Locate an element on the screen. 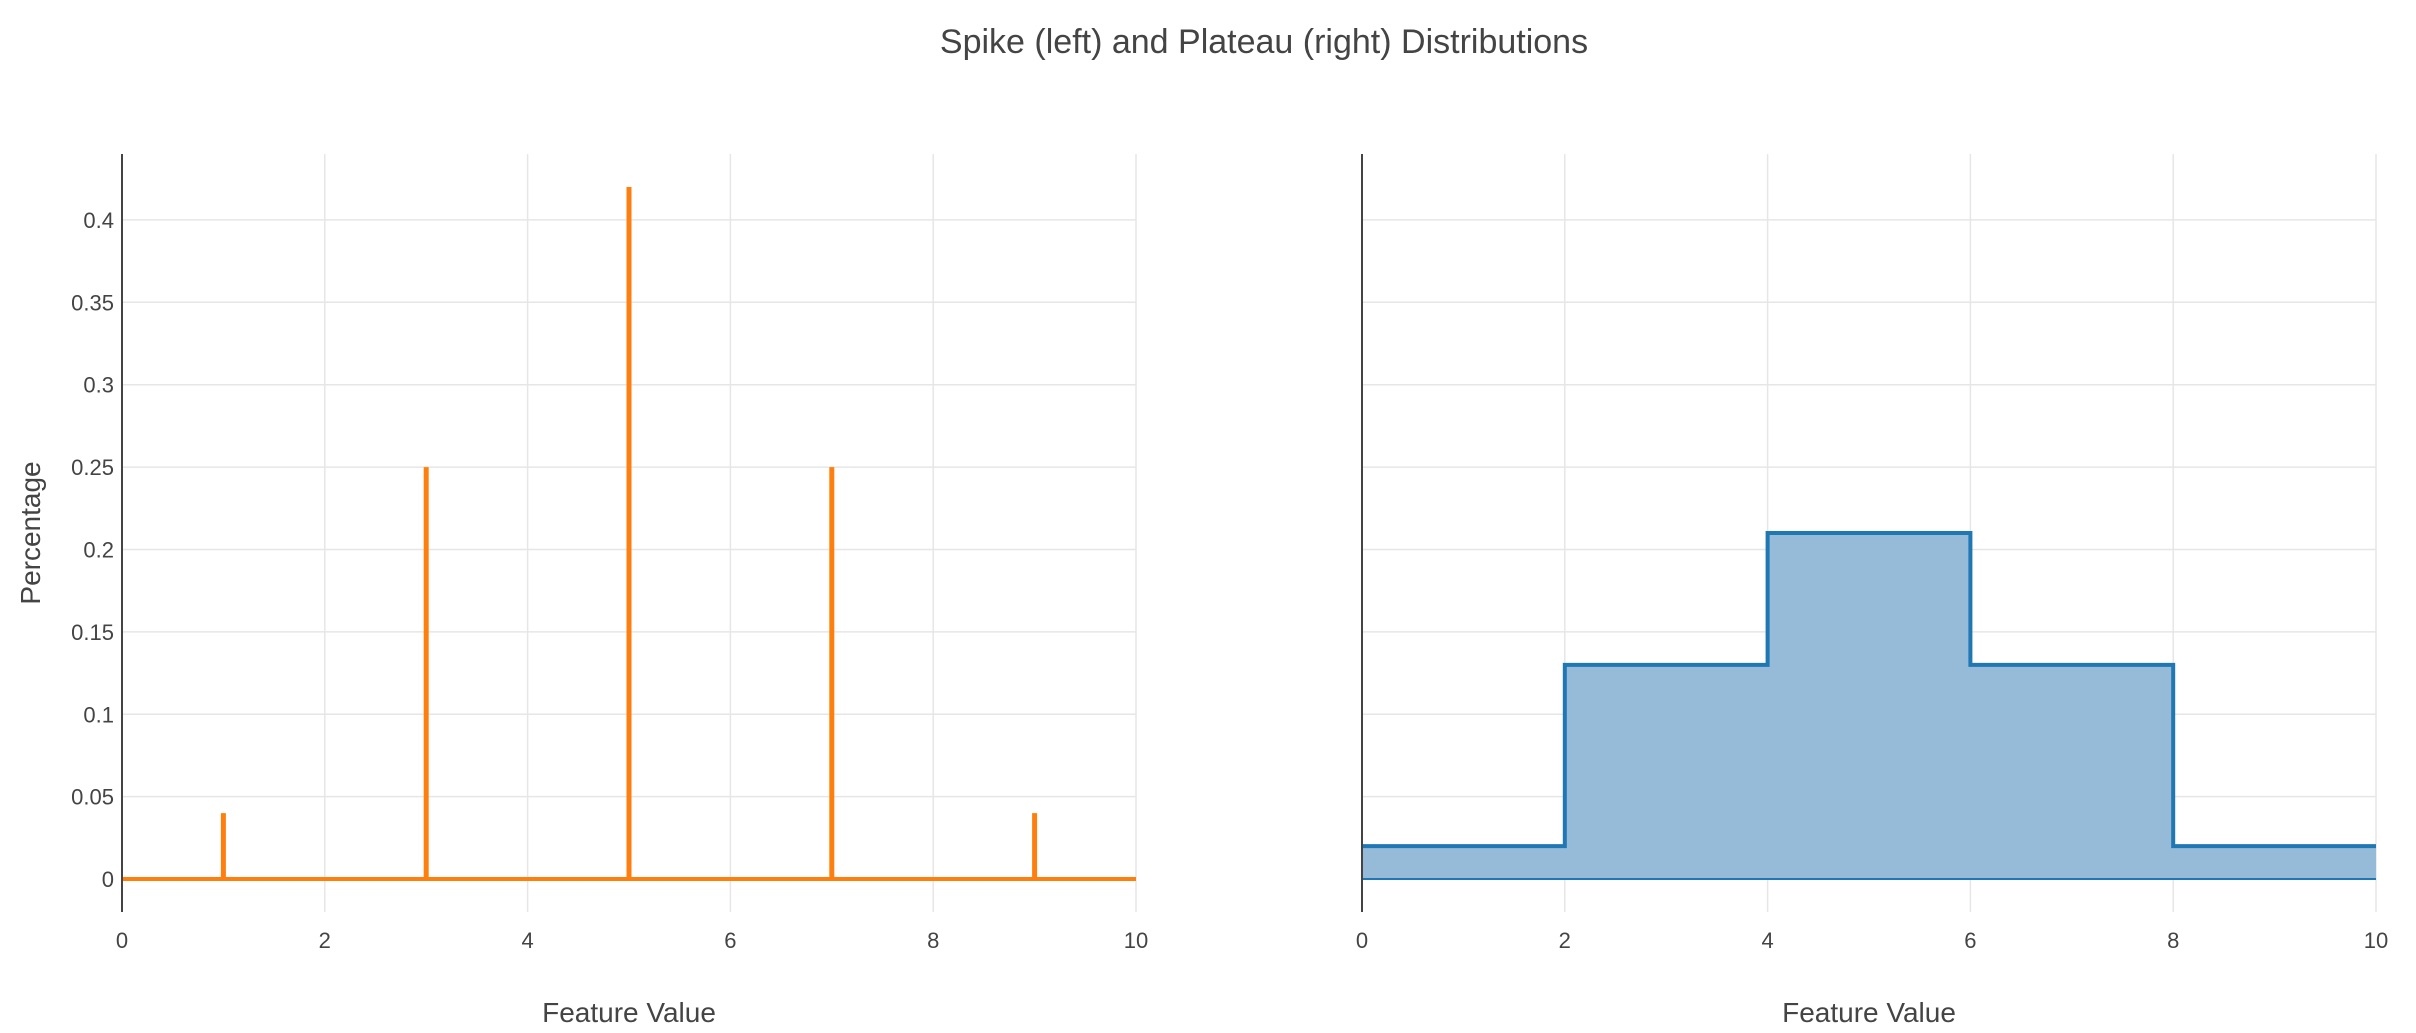 This screenshot has width=2416, height=1033. y-tick-label: 0.2 is located at coordinates (98, 549).